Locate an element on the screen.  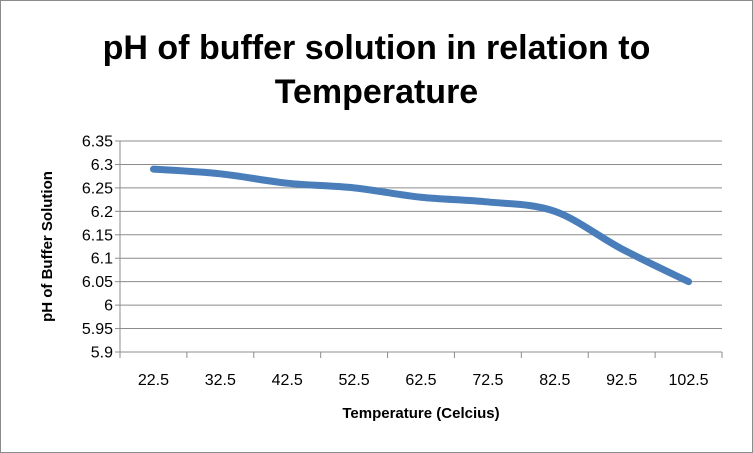
y-tick-label: 6.25 is located at coordinates (97, 188).